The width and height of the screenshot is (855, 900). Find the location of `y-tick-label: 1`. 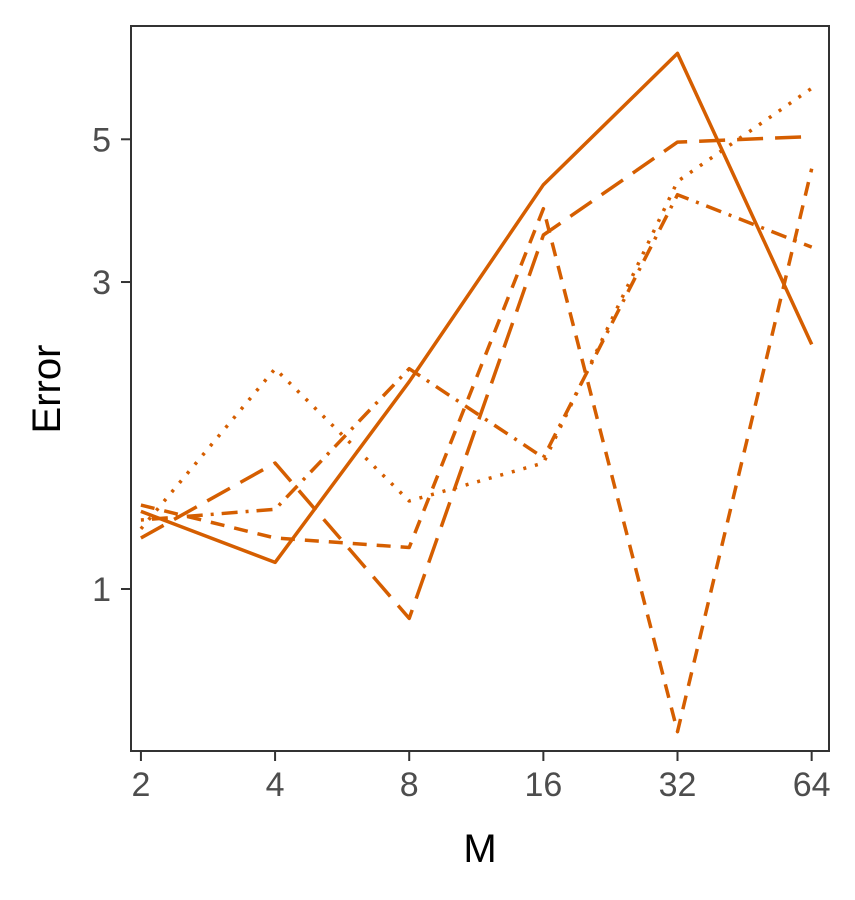

y-tick-label: 1 is located at coordinates (101, 590).